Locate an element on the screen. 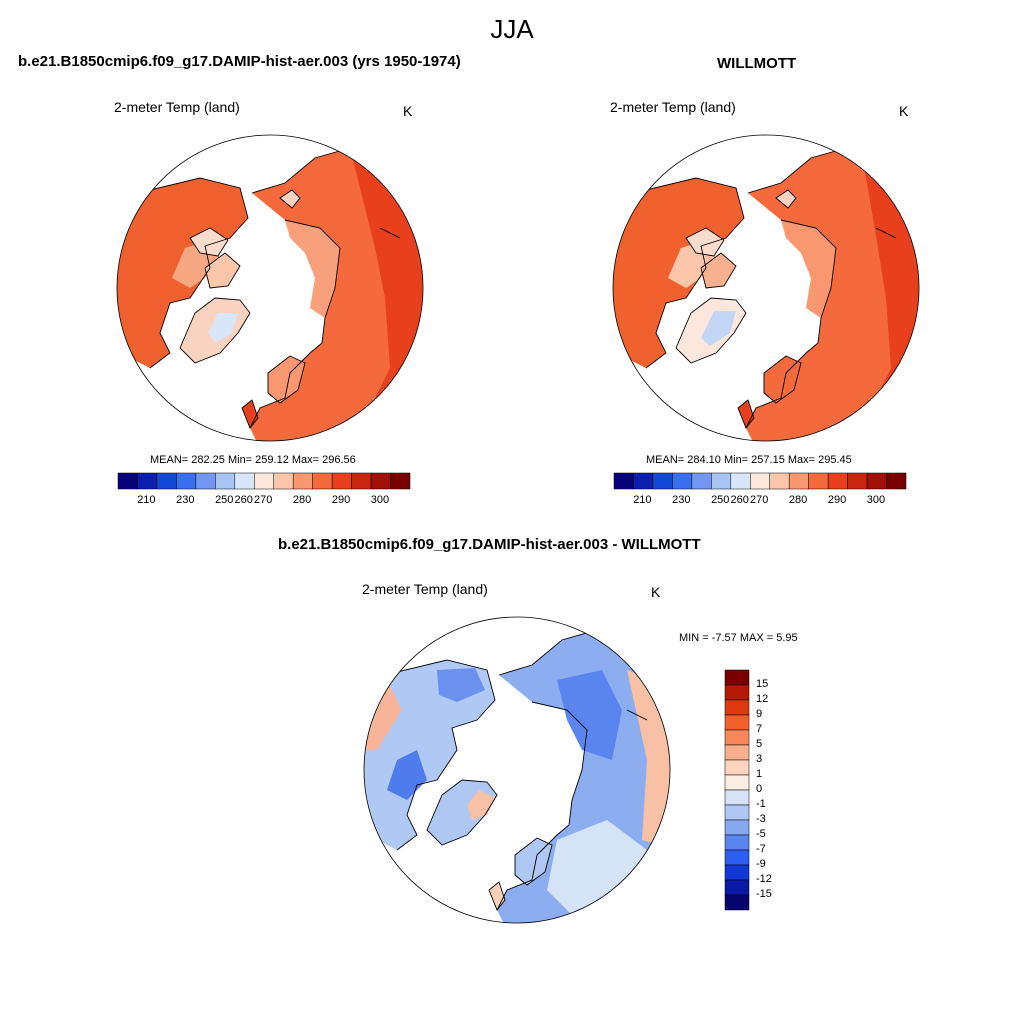  panel-model-units-label: K is located at coordinates (408, 111).